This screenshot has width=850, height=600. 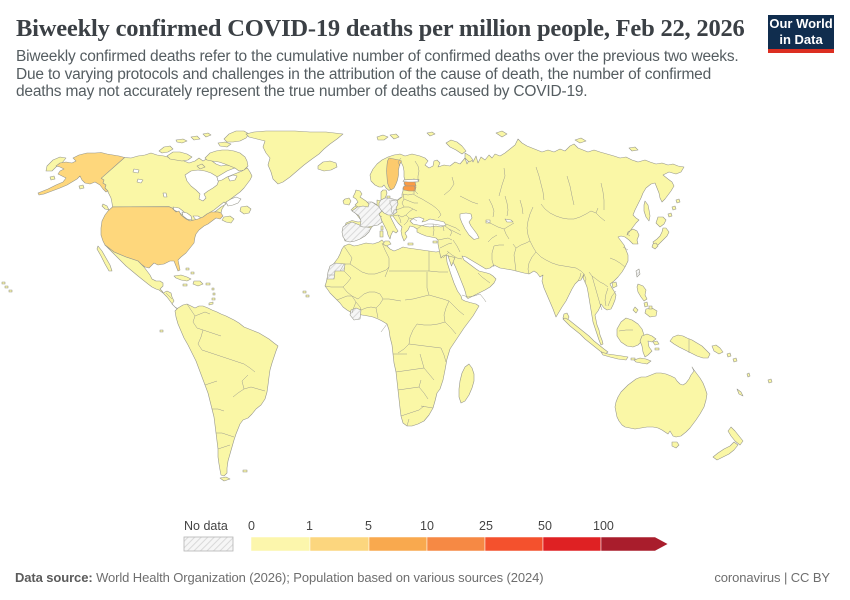 What do you see at coordinates (251, 526) in the screenshot?
I see `svg-text: 0` at bounding box center [251, 526].